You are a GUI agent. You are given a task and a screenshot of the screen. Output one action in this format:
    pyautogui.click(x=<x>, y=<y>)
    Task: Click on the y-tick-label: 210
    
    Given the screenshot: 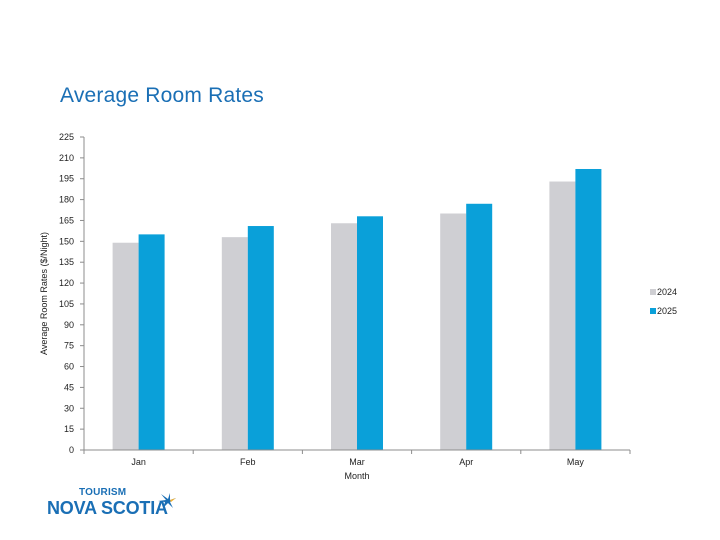 What is the action you would take?
    pyautogui.click(x=66, y=158)
    